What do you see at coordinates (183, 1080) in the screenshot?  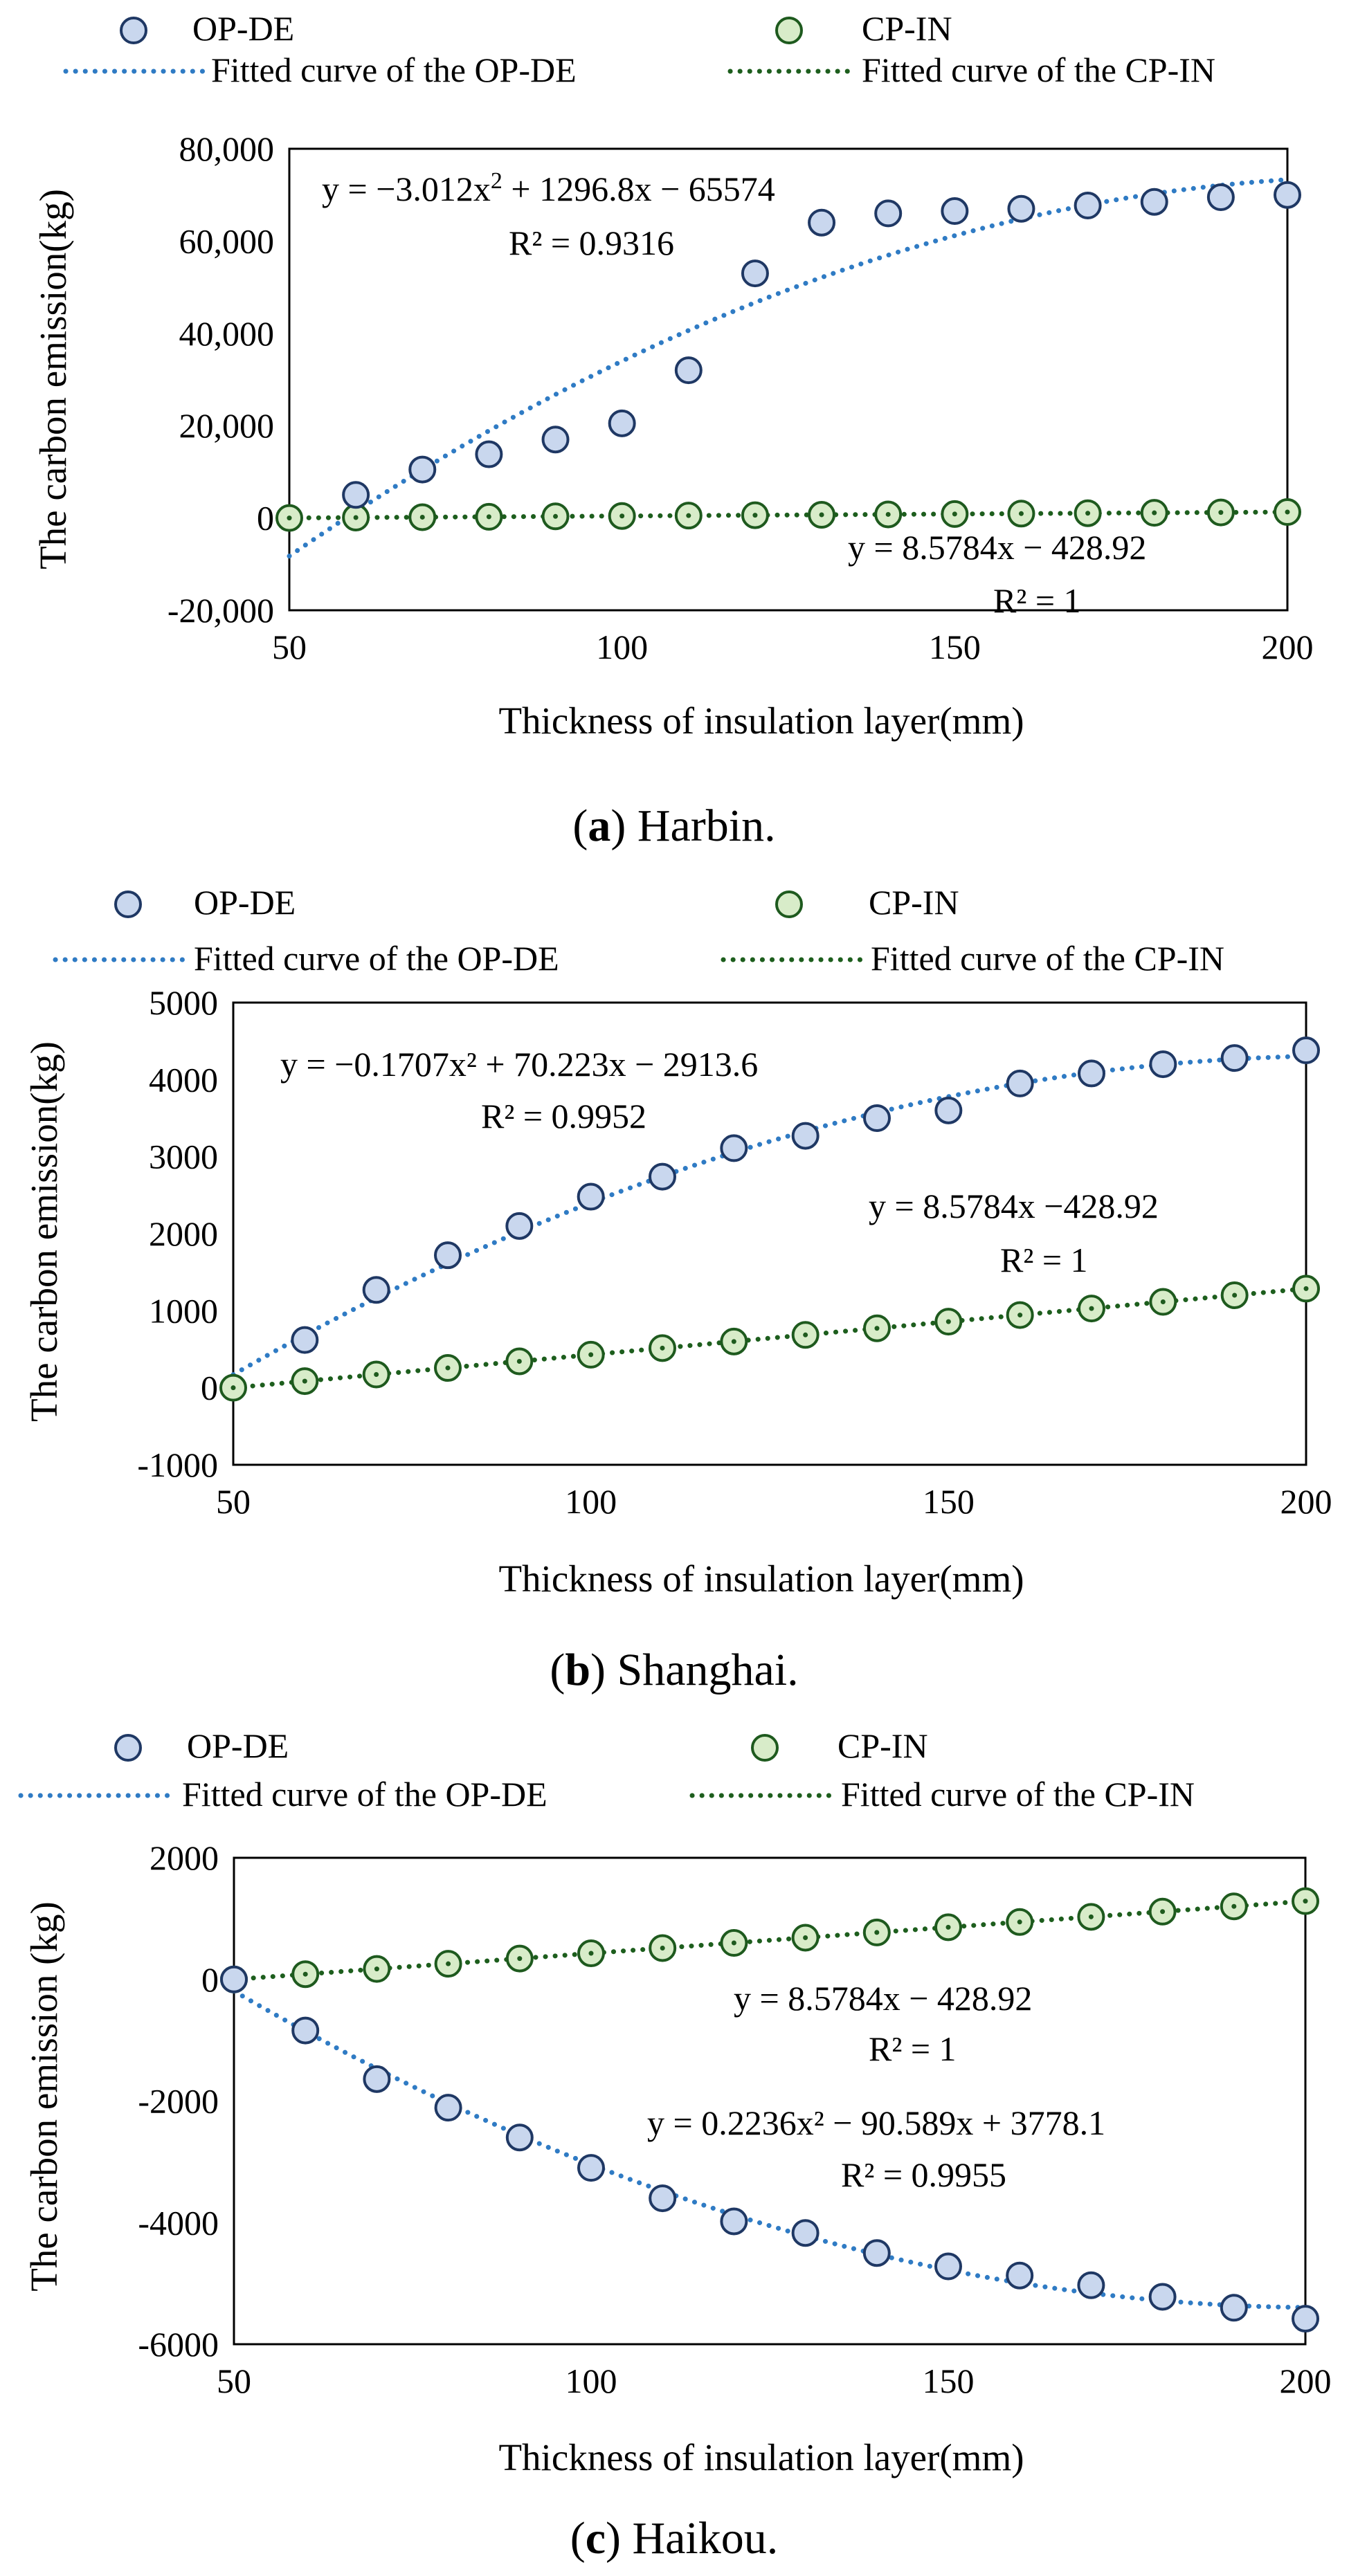 I see `y-tick-label: 4000` at bounding box center [183, 1080].